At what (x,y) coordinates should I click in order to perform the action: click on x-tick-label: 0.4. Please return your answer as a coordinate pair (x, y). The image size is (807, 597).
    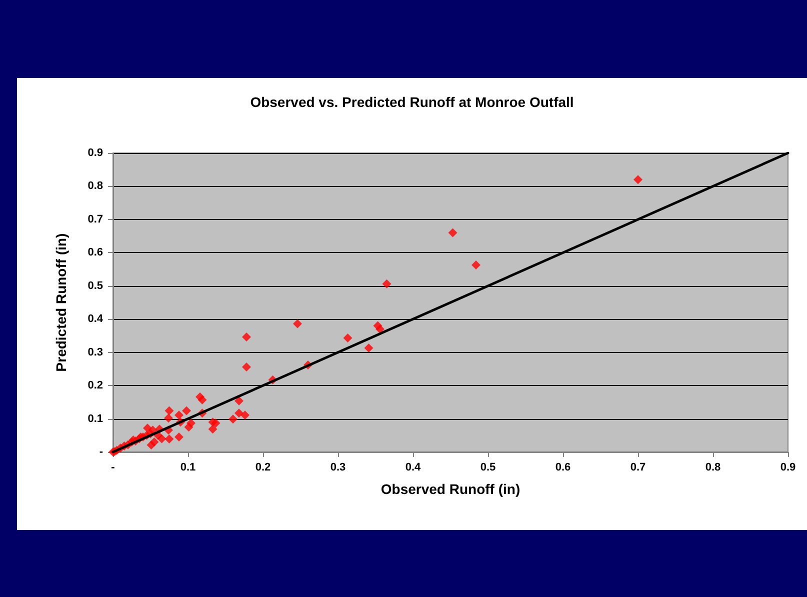
    Looking at the image, I should click on (413, 468).